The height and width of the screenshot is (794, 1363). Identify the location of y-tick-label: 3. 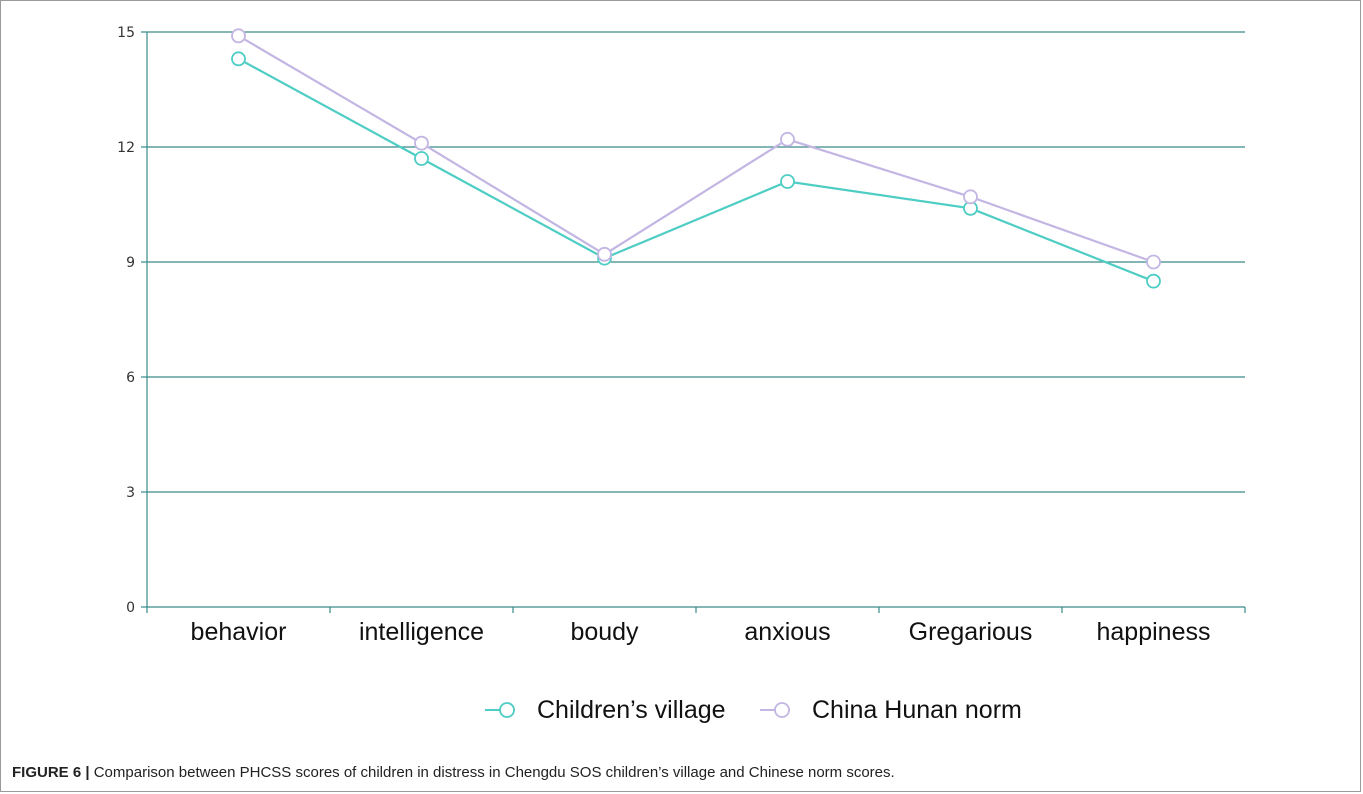
(130, 493).